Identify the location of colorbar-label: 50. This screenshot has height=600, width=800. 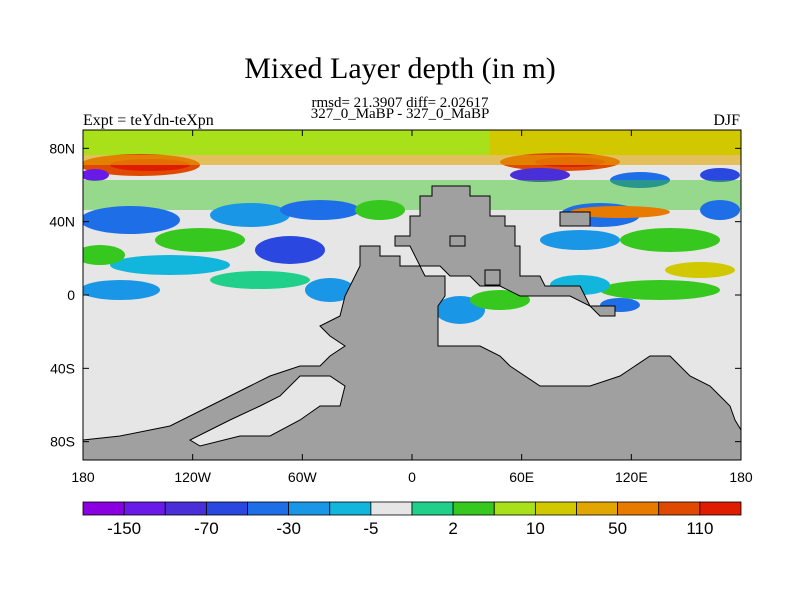
(617, 528).